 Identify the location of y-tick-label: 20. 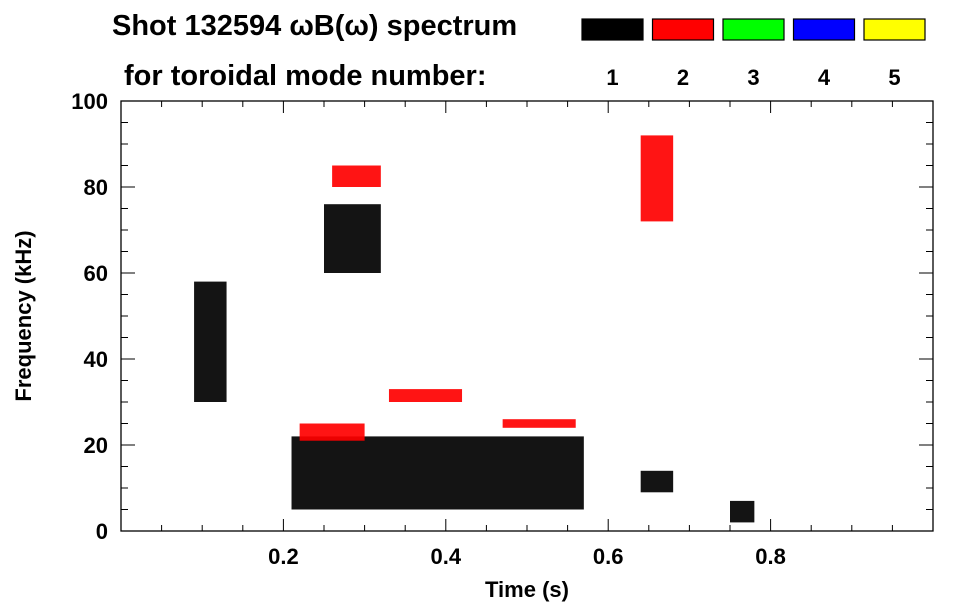
(96, 445).